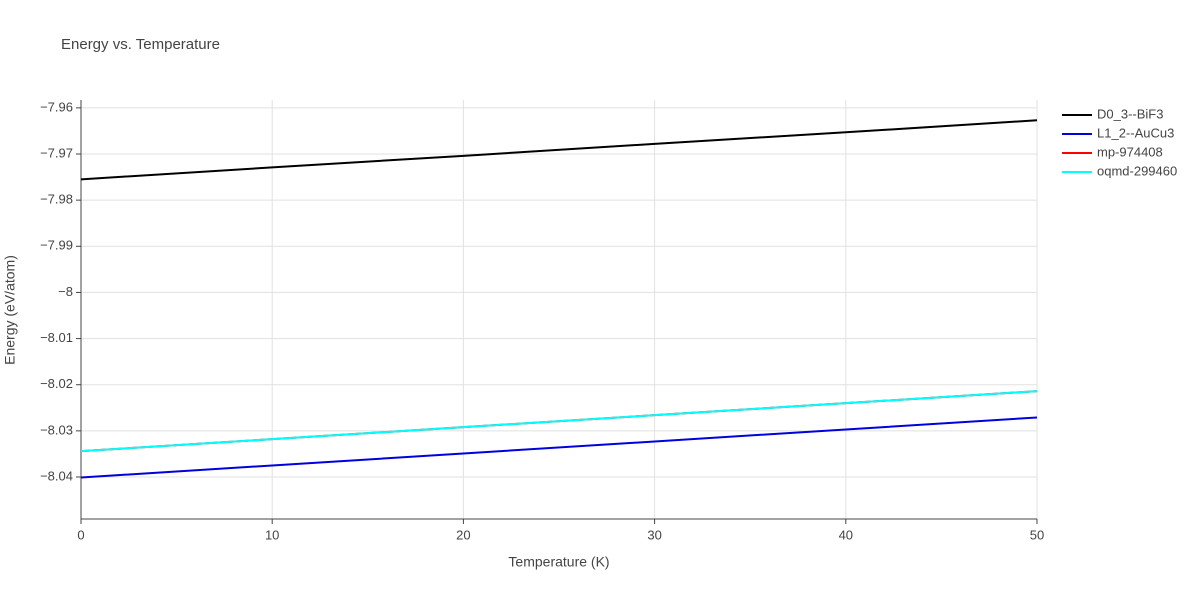 The height and width of the screenshot is (600, 1200). I want to click on x-axis-label: Temperature (K), so click(558, 562).